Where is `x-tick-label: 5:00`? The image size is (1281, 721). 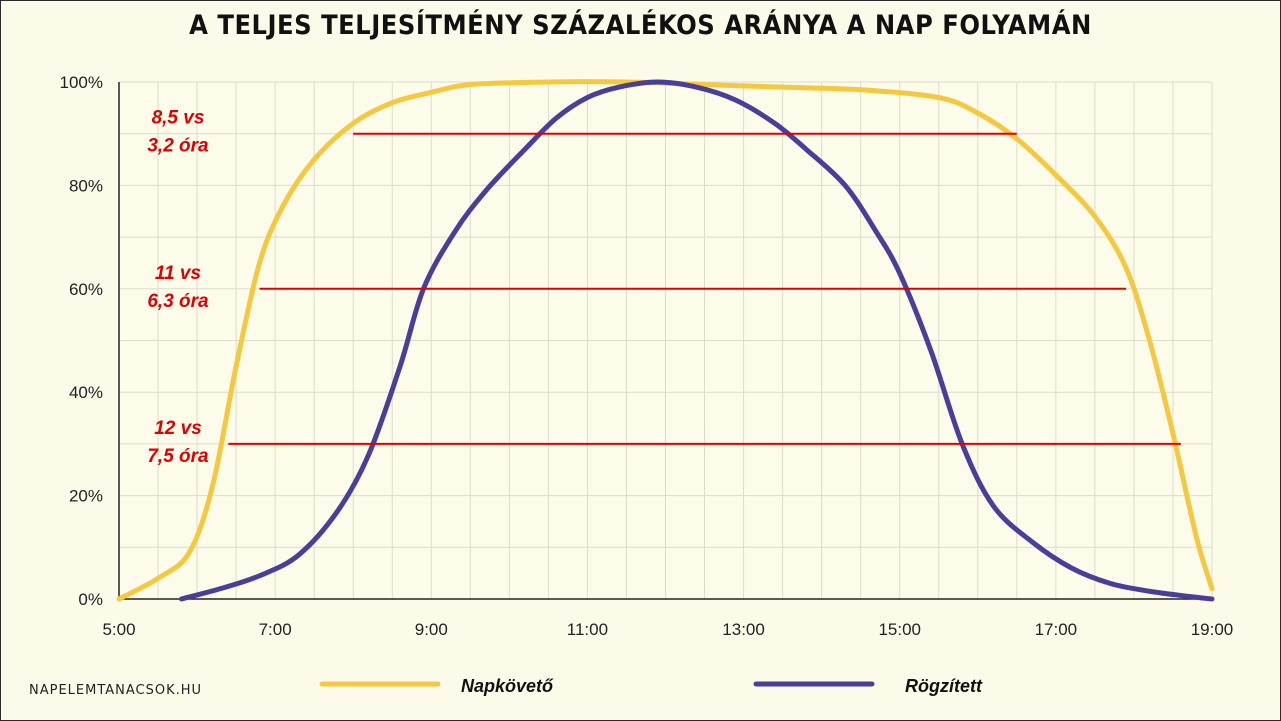 x-tick-label: 5:00 is located at coordinates (118, 629).